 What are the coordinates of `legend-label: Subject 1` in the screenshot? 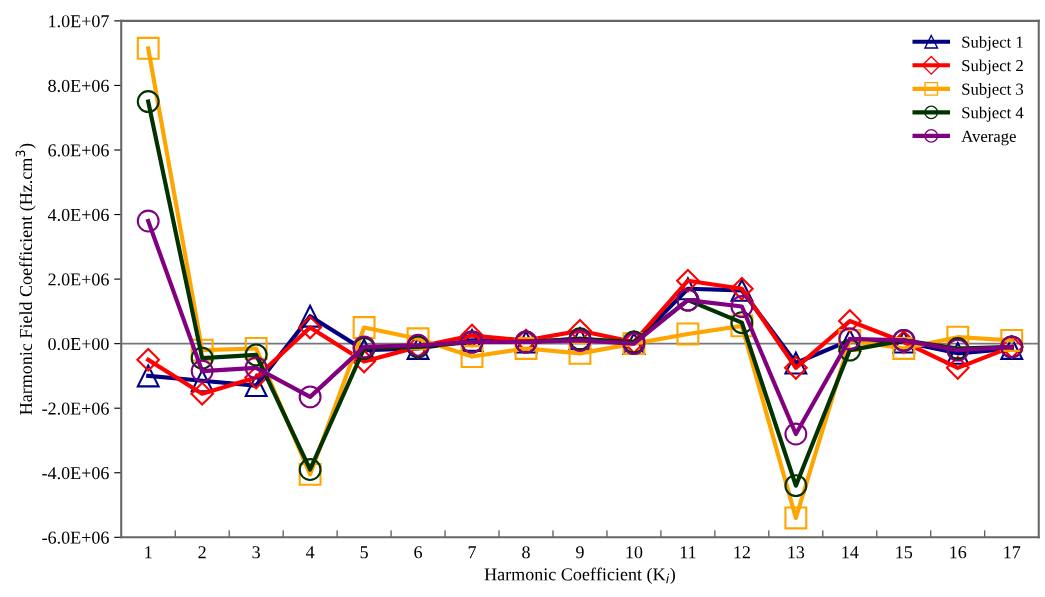 It's located at (992, 44).